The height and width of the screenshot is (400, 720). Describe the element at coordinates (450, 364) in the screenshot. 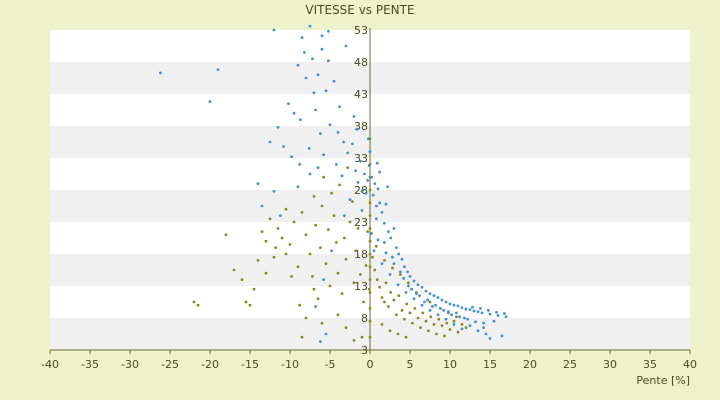

I see `x-tick-label: 10` at that location.